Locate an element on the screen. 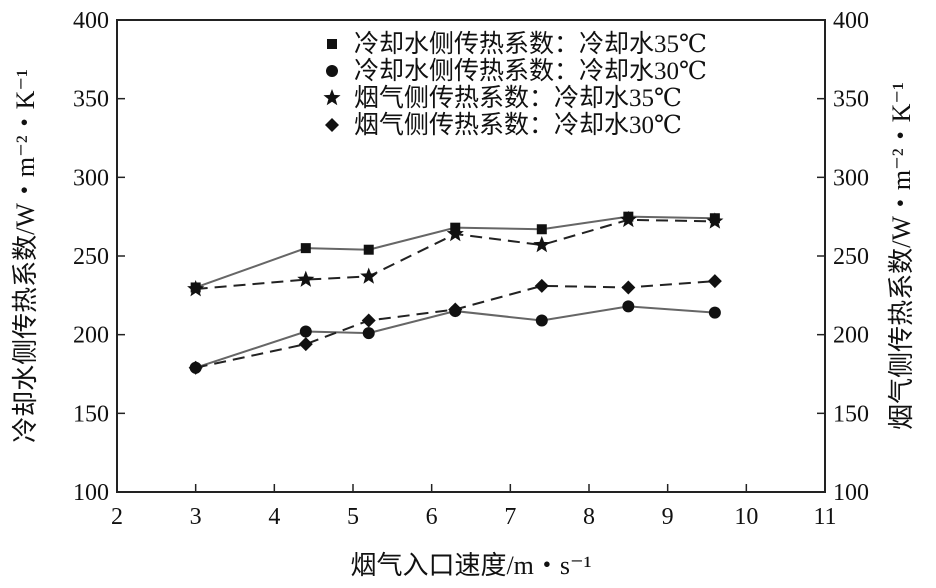  y-left-tick-label: 100 is located at coordinates (91, 493).